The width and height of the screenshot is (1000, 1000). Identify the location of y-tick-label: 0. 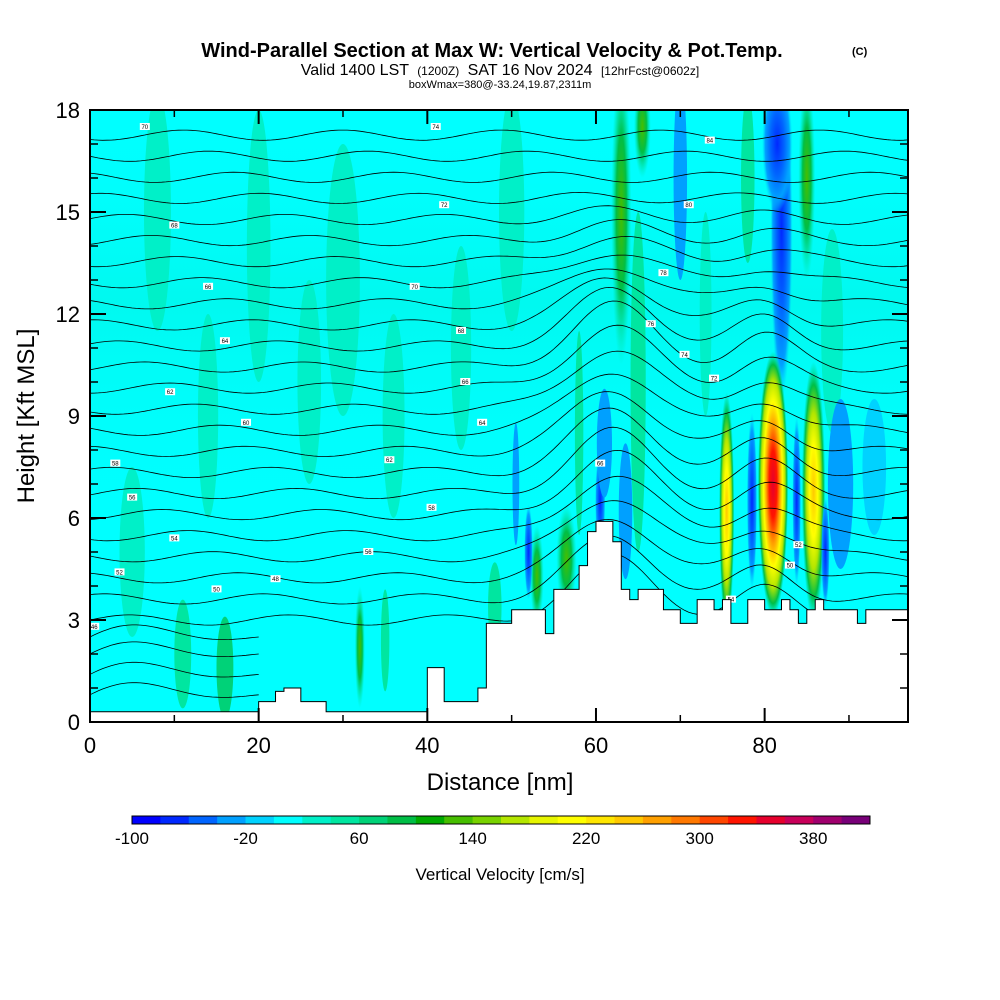
(74, 722).